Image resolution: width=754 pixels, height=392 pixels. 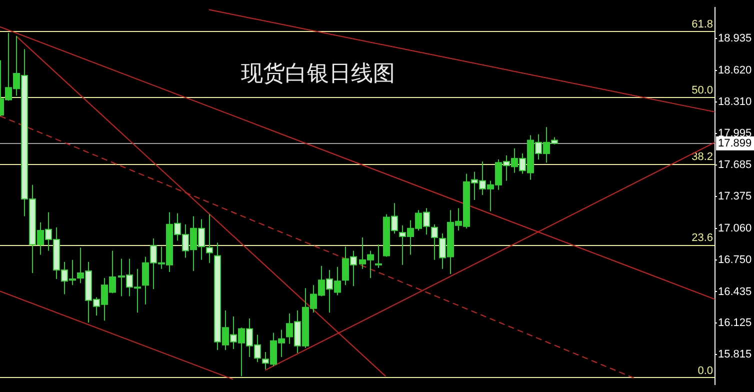 What do you see at coordinates (735, 323) in the screenshot?
I see `y-tick-label: 16.125` at bounding box center [735, 323].